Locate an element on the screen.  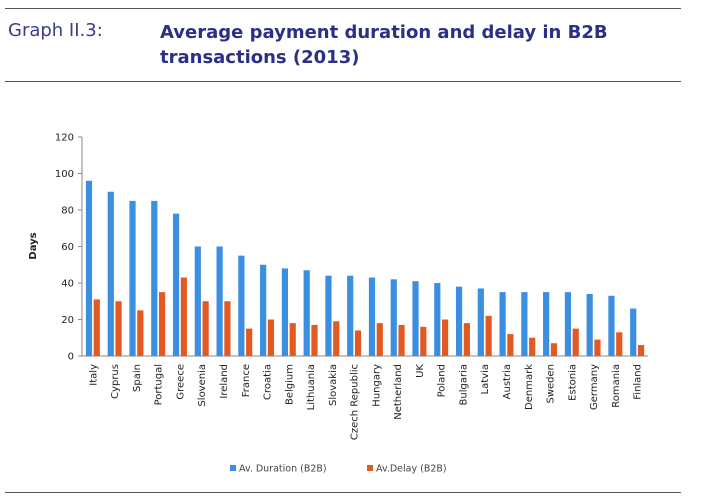
x-tick-label: Spain is located at coordinates (137, 378).